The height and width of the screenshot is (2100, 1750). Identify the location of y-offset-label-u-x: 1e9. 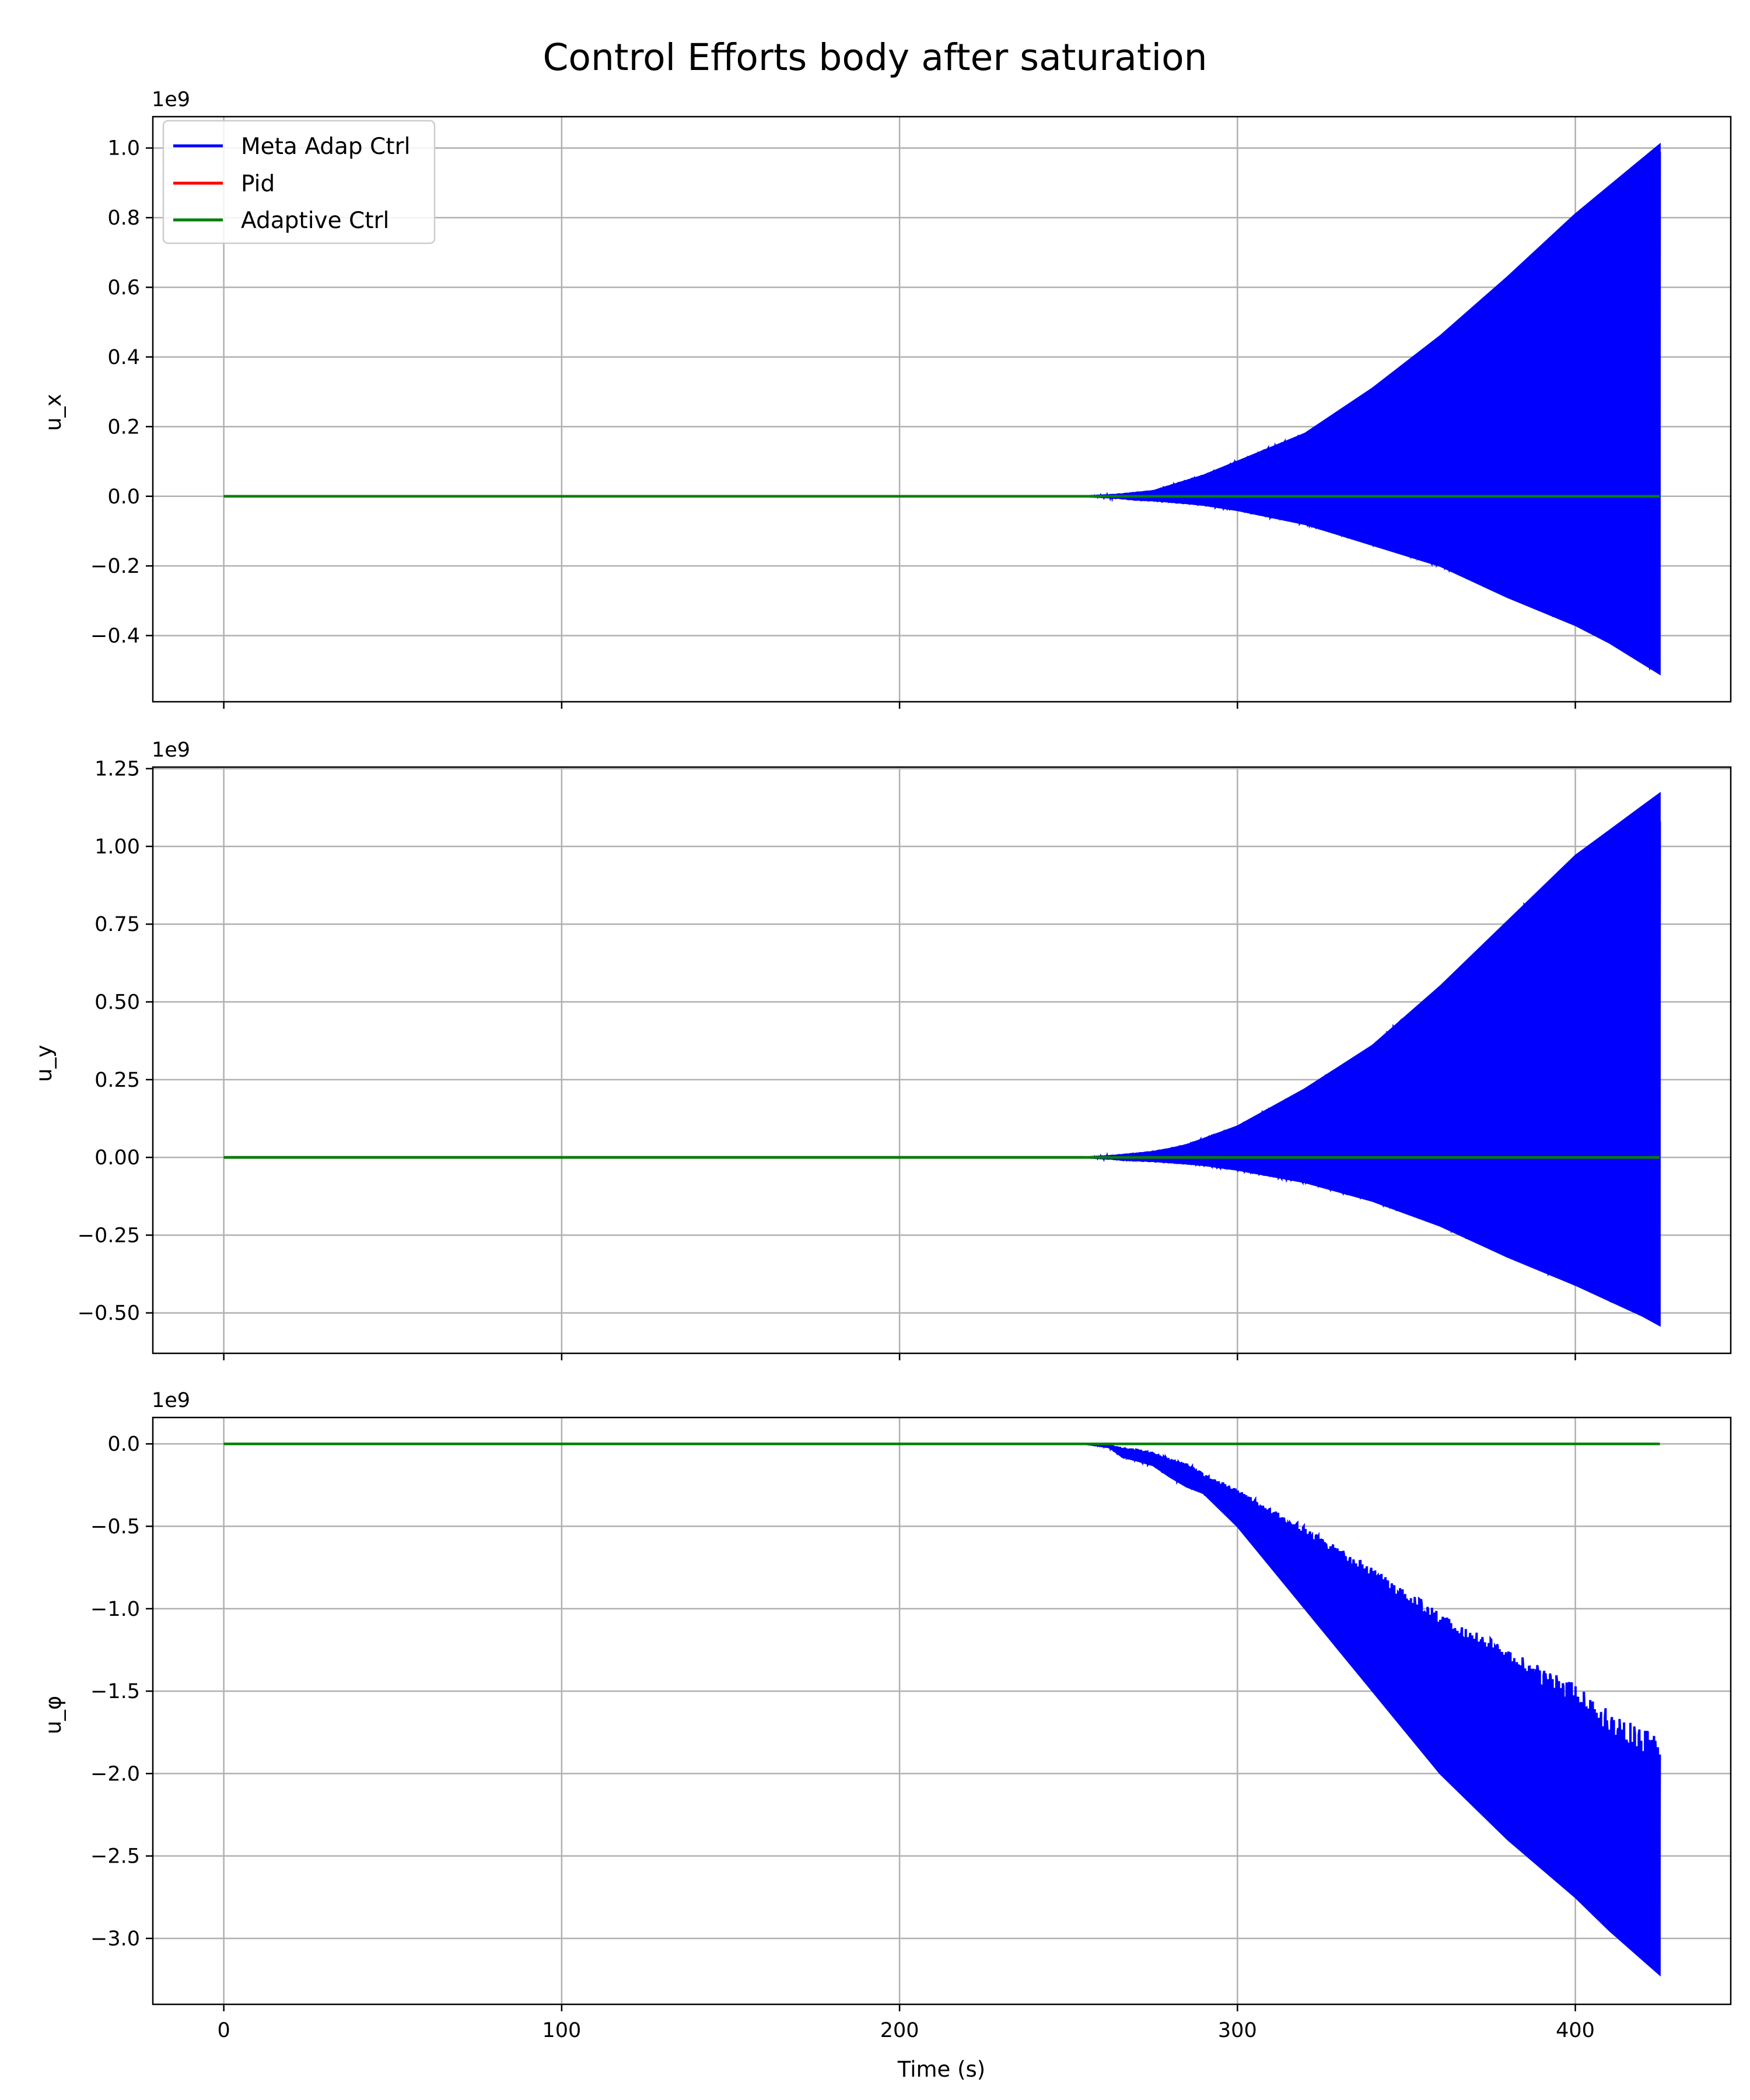
(171, 99).